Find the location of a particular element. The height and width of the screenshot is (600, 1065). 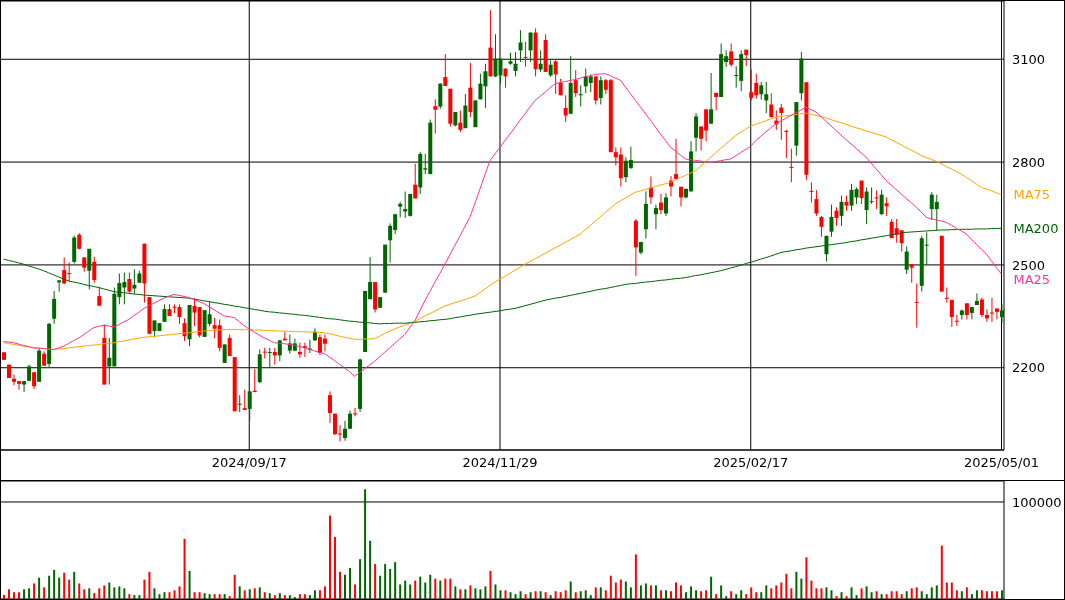

y-tick-label: 2500 is located at coordinates (1029, 265).